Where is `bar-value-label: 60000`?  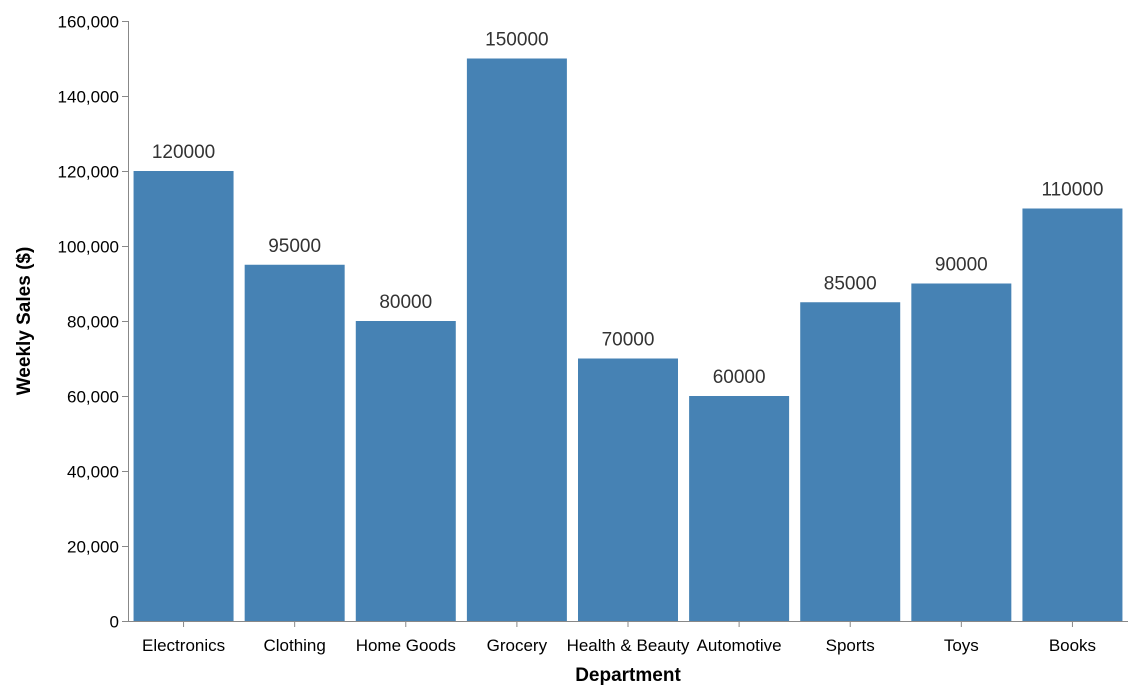 bar-value-label: 60000 is located at coordinates (739, 377).